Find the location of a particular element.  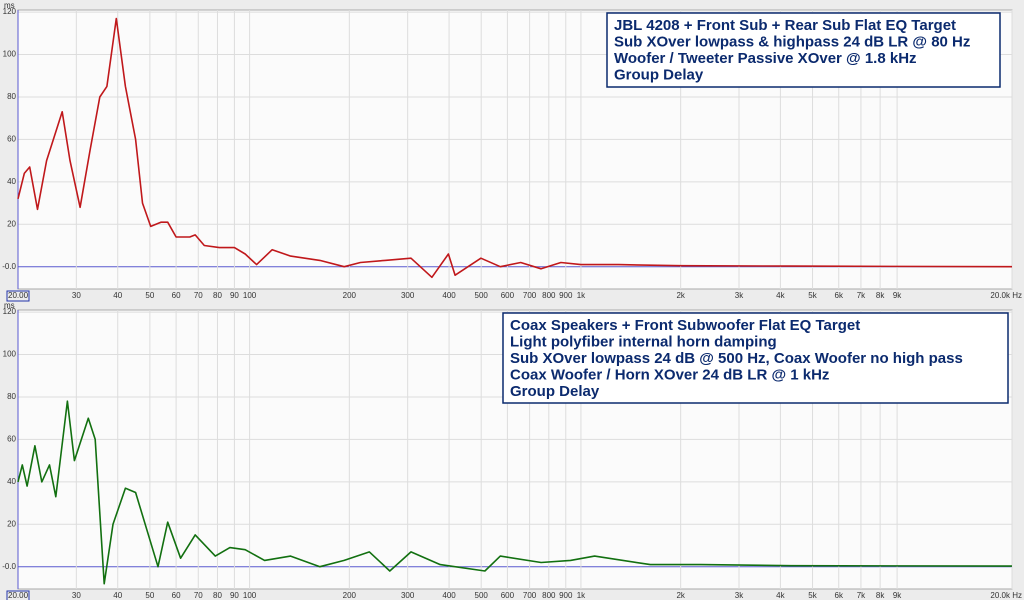

annotation-line: Light polyfiber internal horn damping is located at coordinates (643, 342).